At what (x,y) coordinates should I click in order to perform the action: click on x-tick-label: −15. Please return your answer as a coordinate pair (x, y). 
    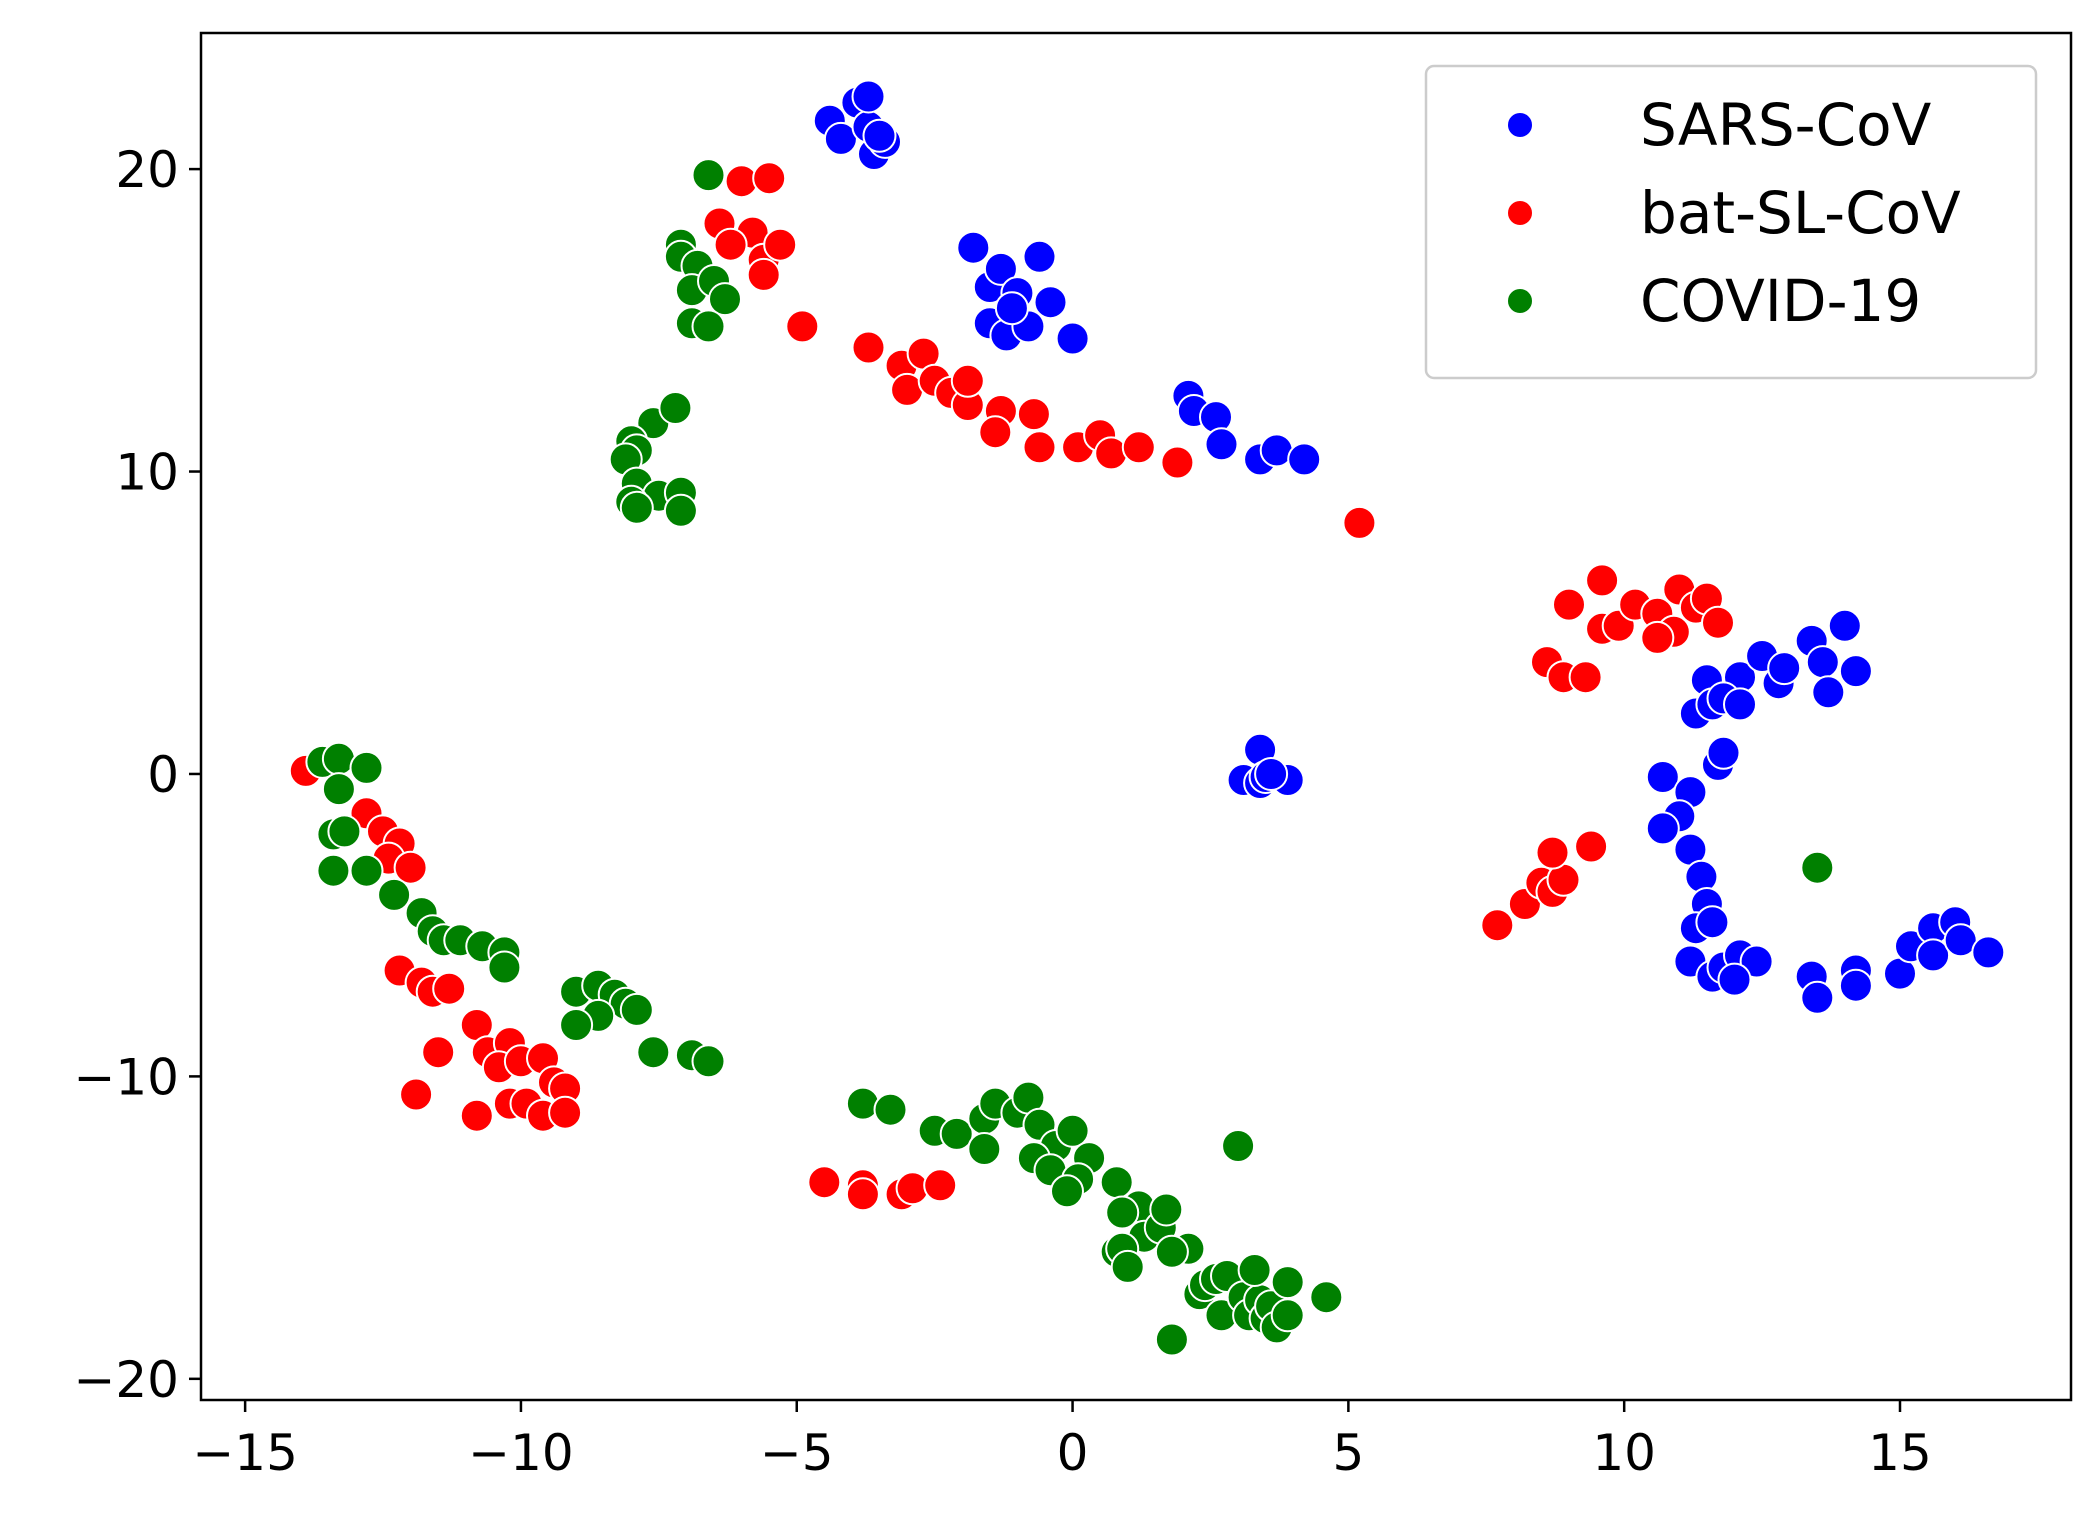
    Looking at the image, I should click on (245, 1453).